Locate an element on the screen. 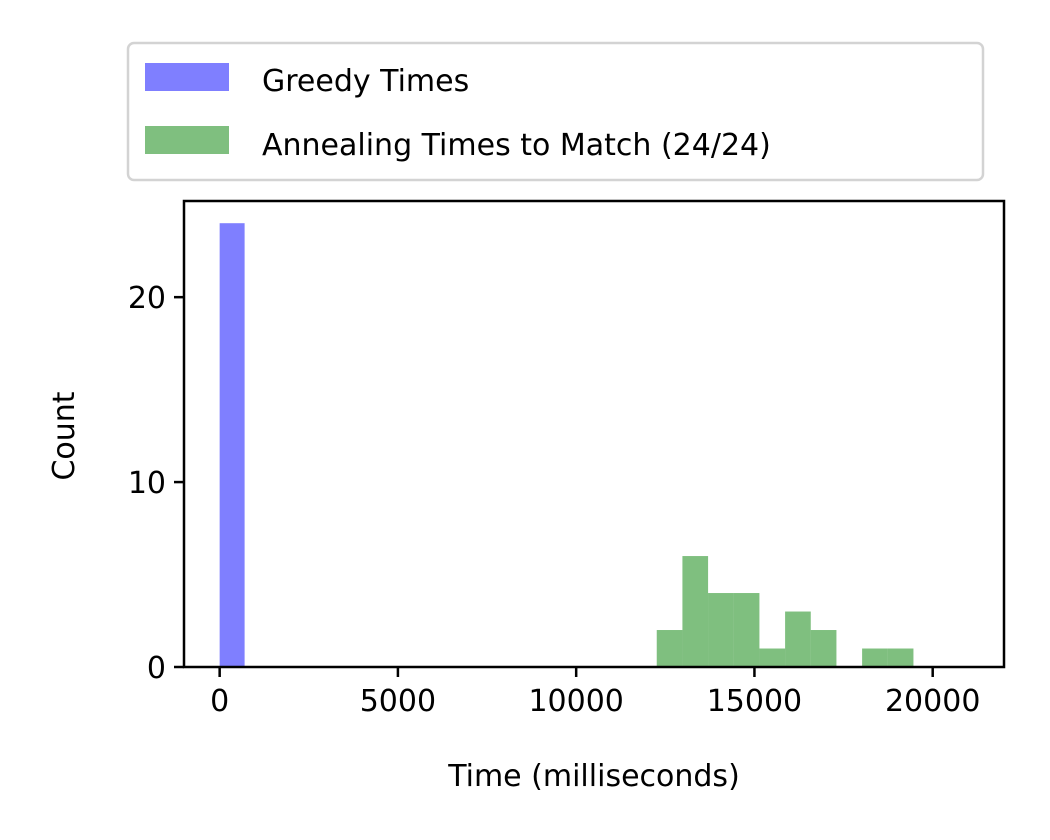  y-tick-label: 10 is located at coordinates (147, 483).